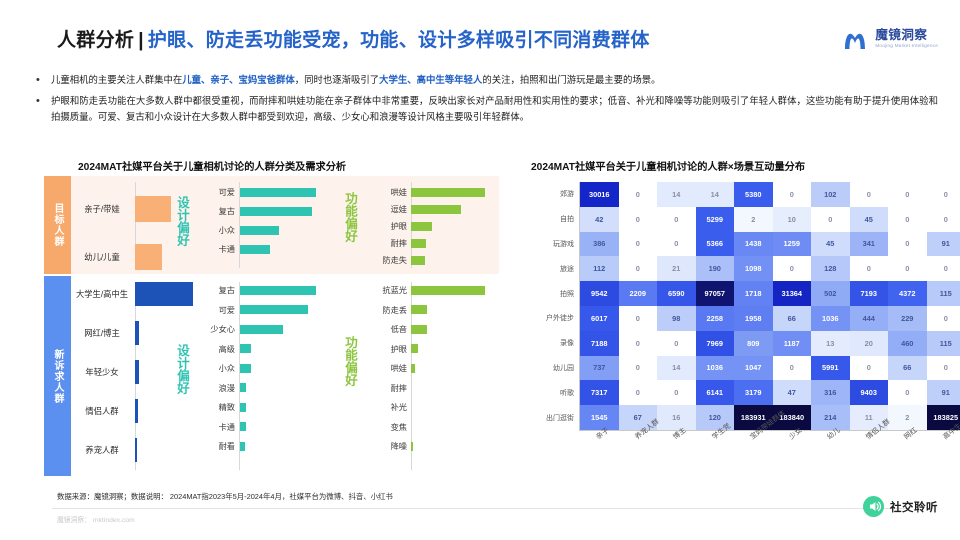 Image resolution: width=960 pixels, height=540 pixels. Describe the element at coordinates (830, 393) in the screenshot. I see `heatmap-cell: 316` at that location.